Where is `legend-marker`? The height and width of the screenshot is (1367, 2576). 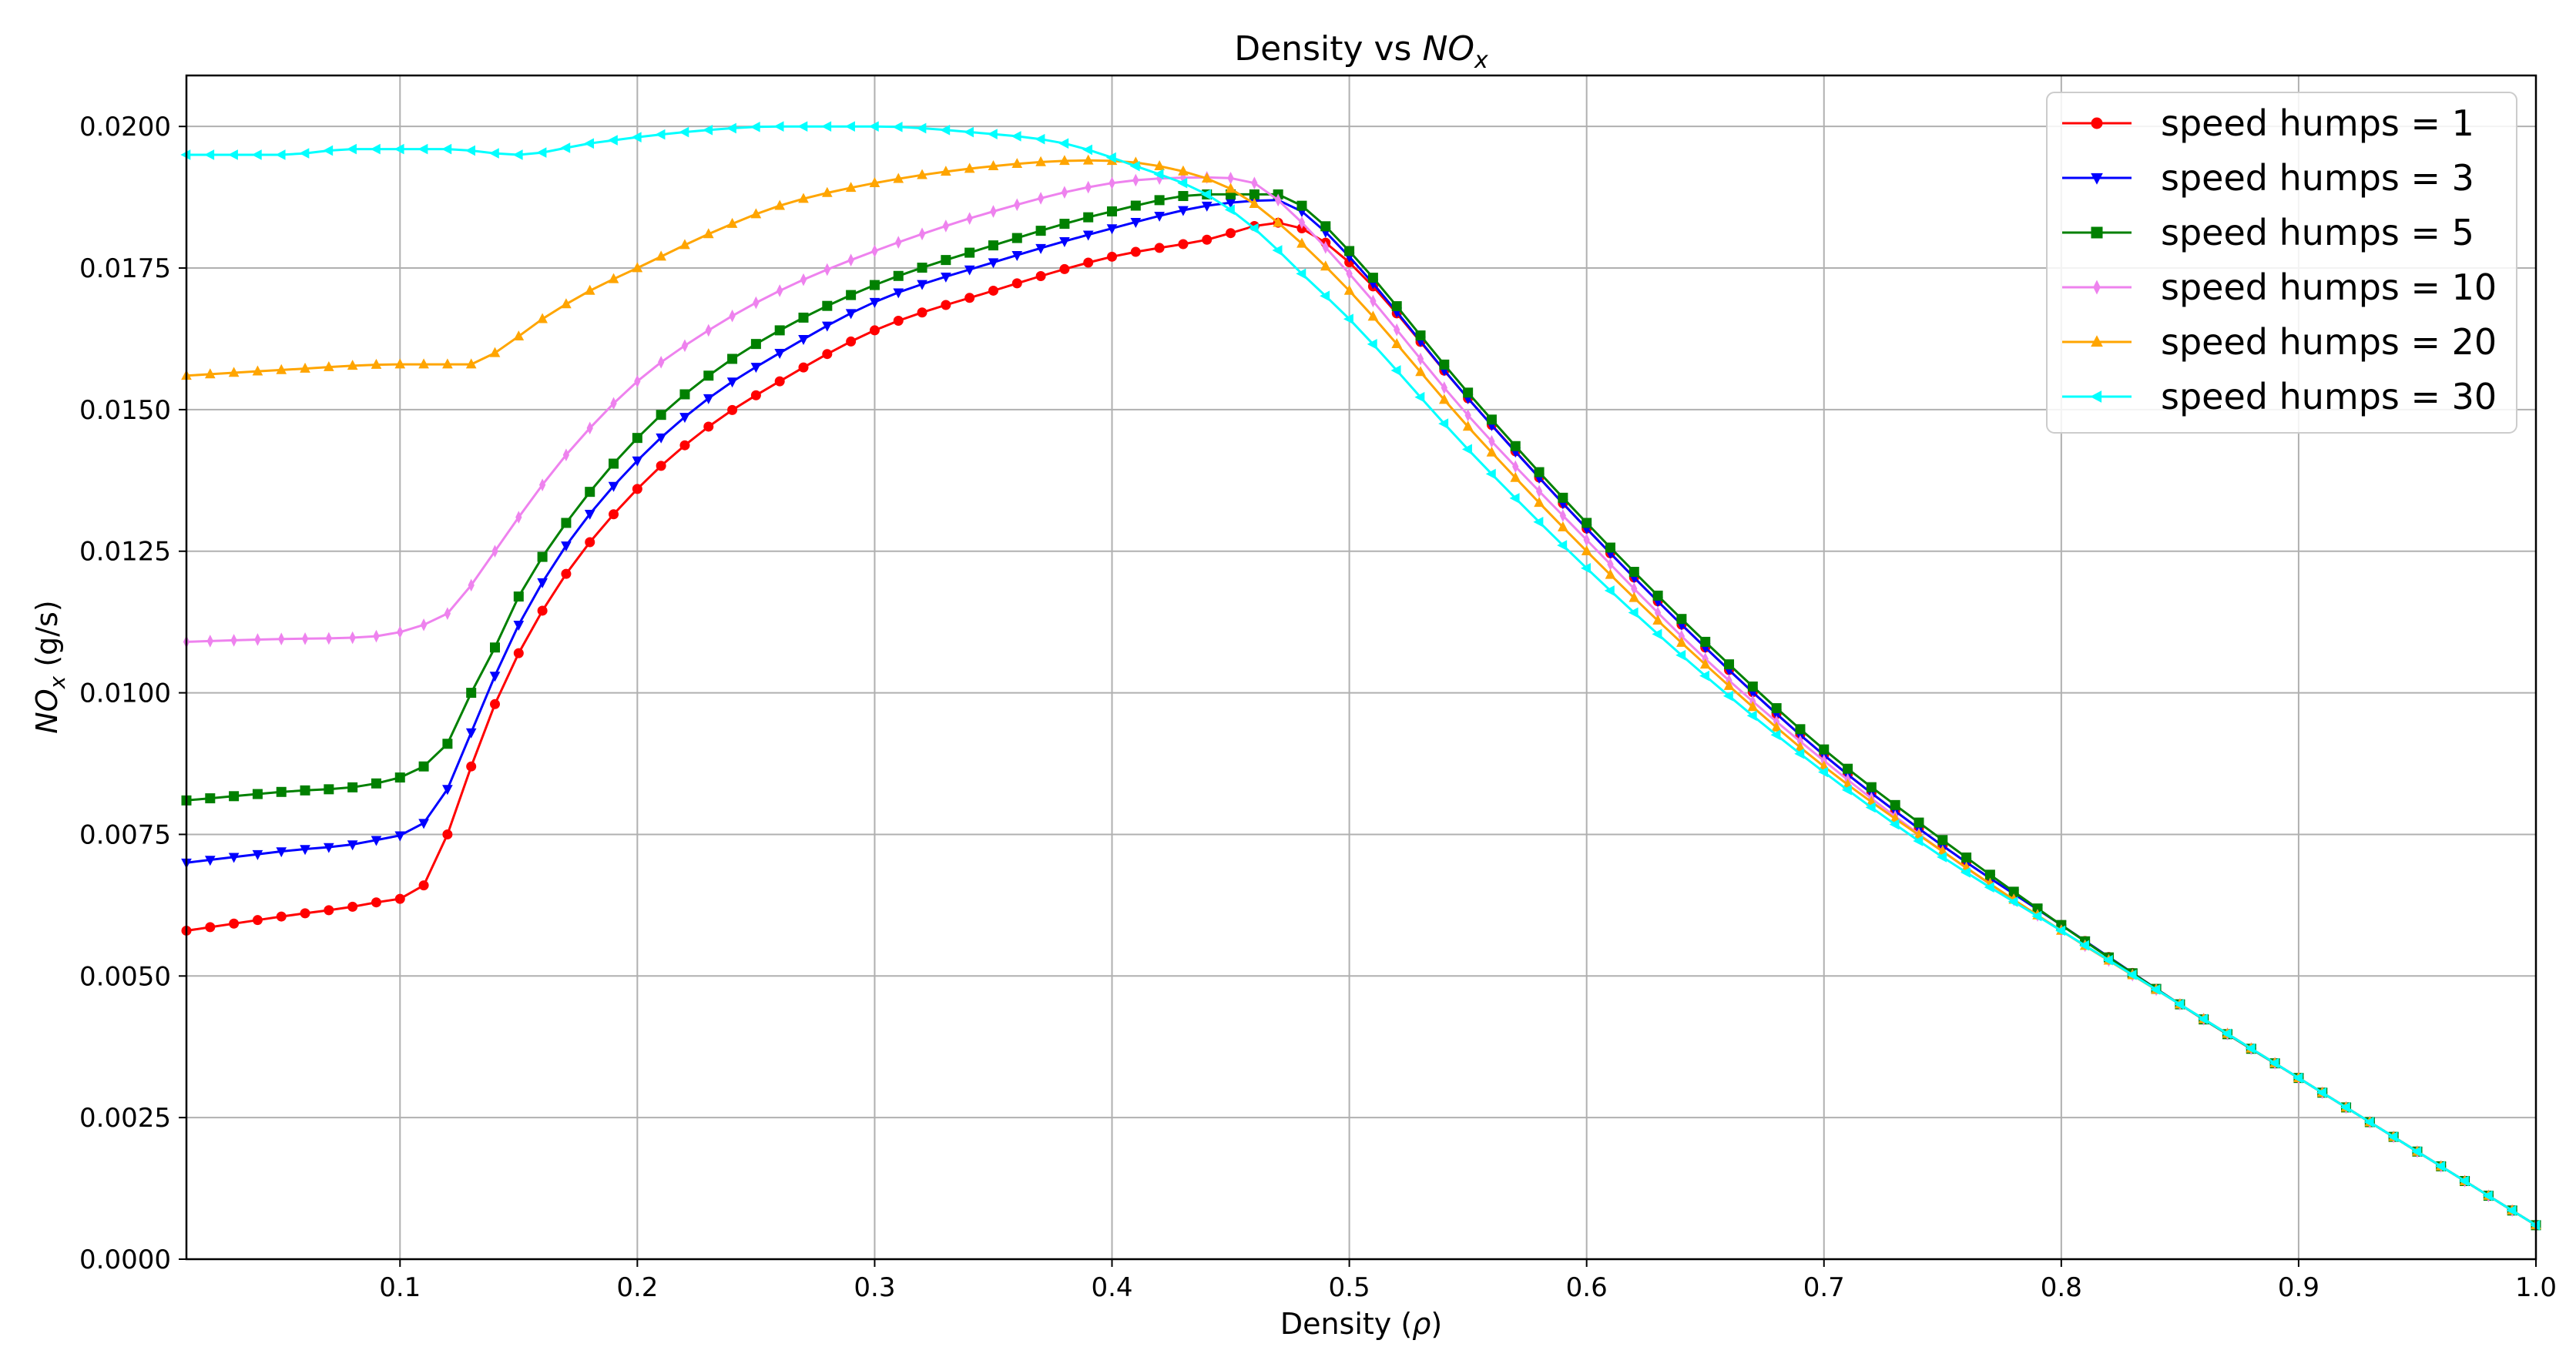 legend-marker is located at coordinates (2097, 179).